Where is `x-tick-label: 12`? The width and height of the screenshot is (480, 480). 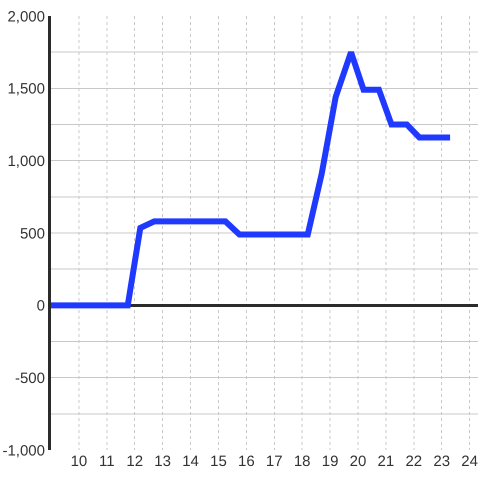 x-tick-label: 12 is located at coordinates (135, 461).